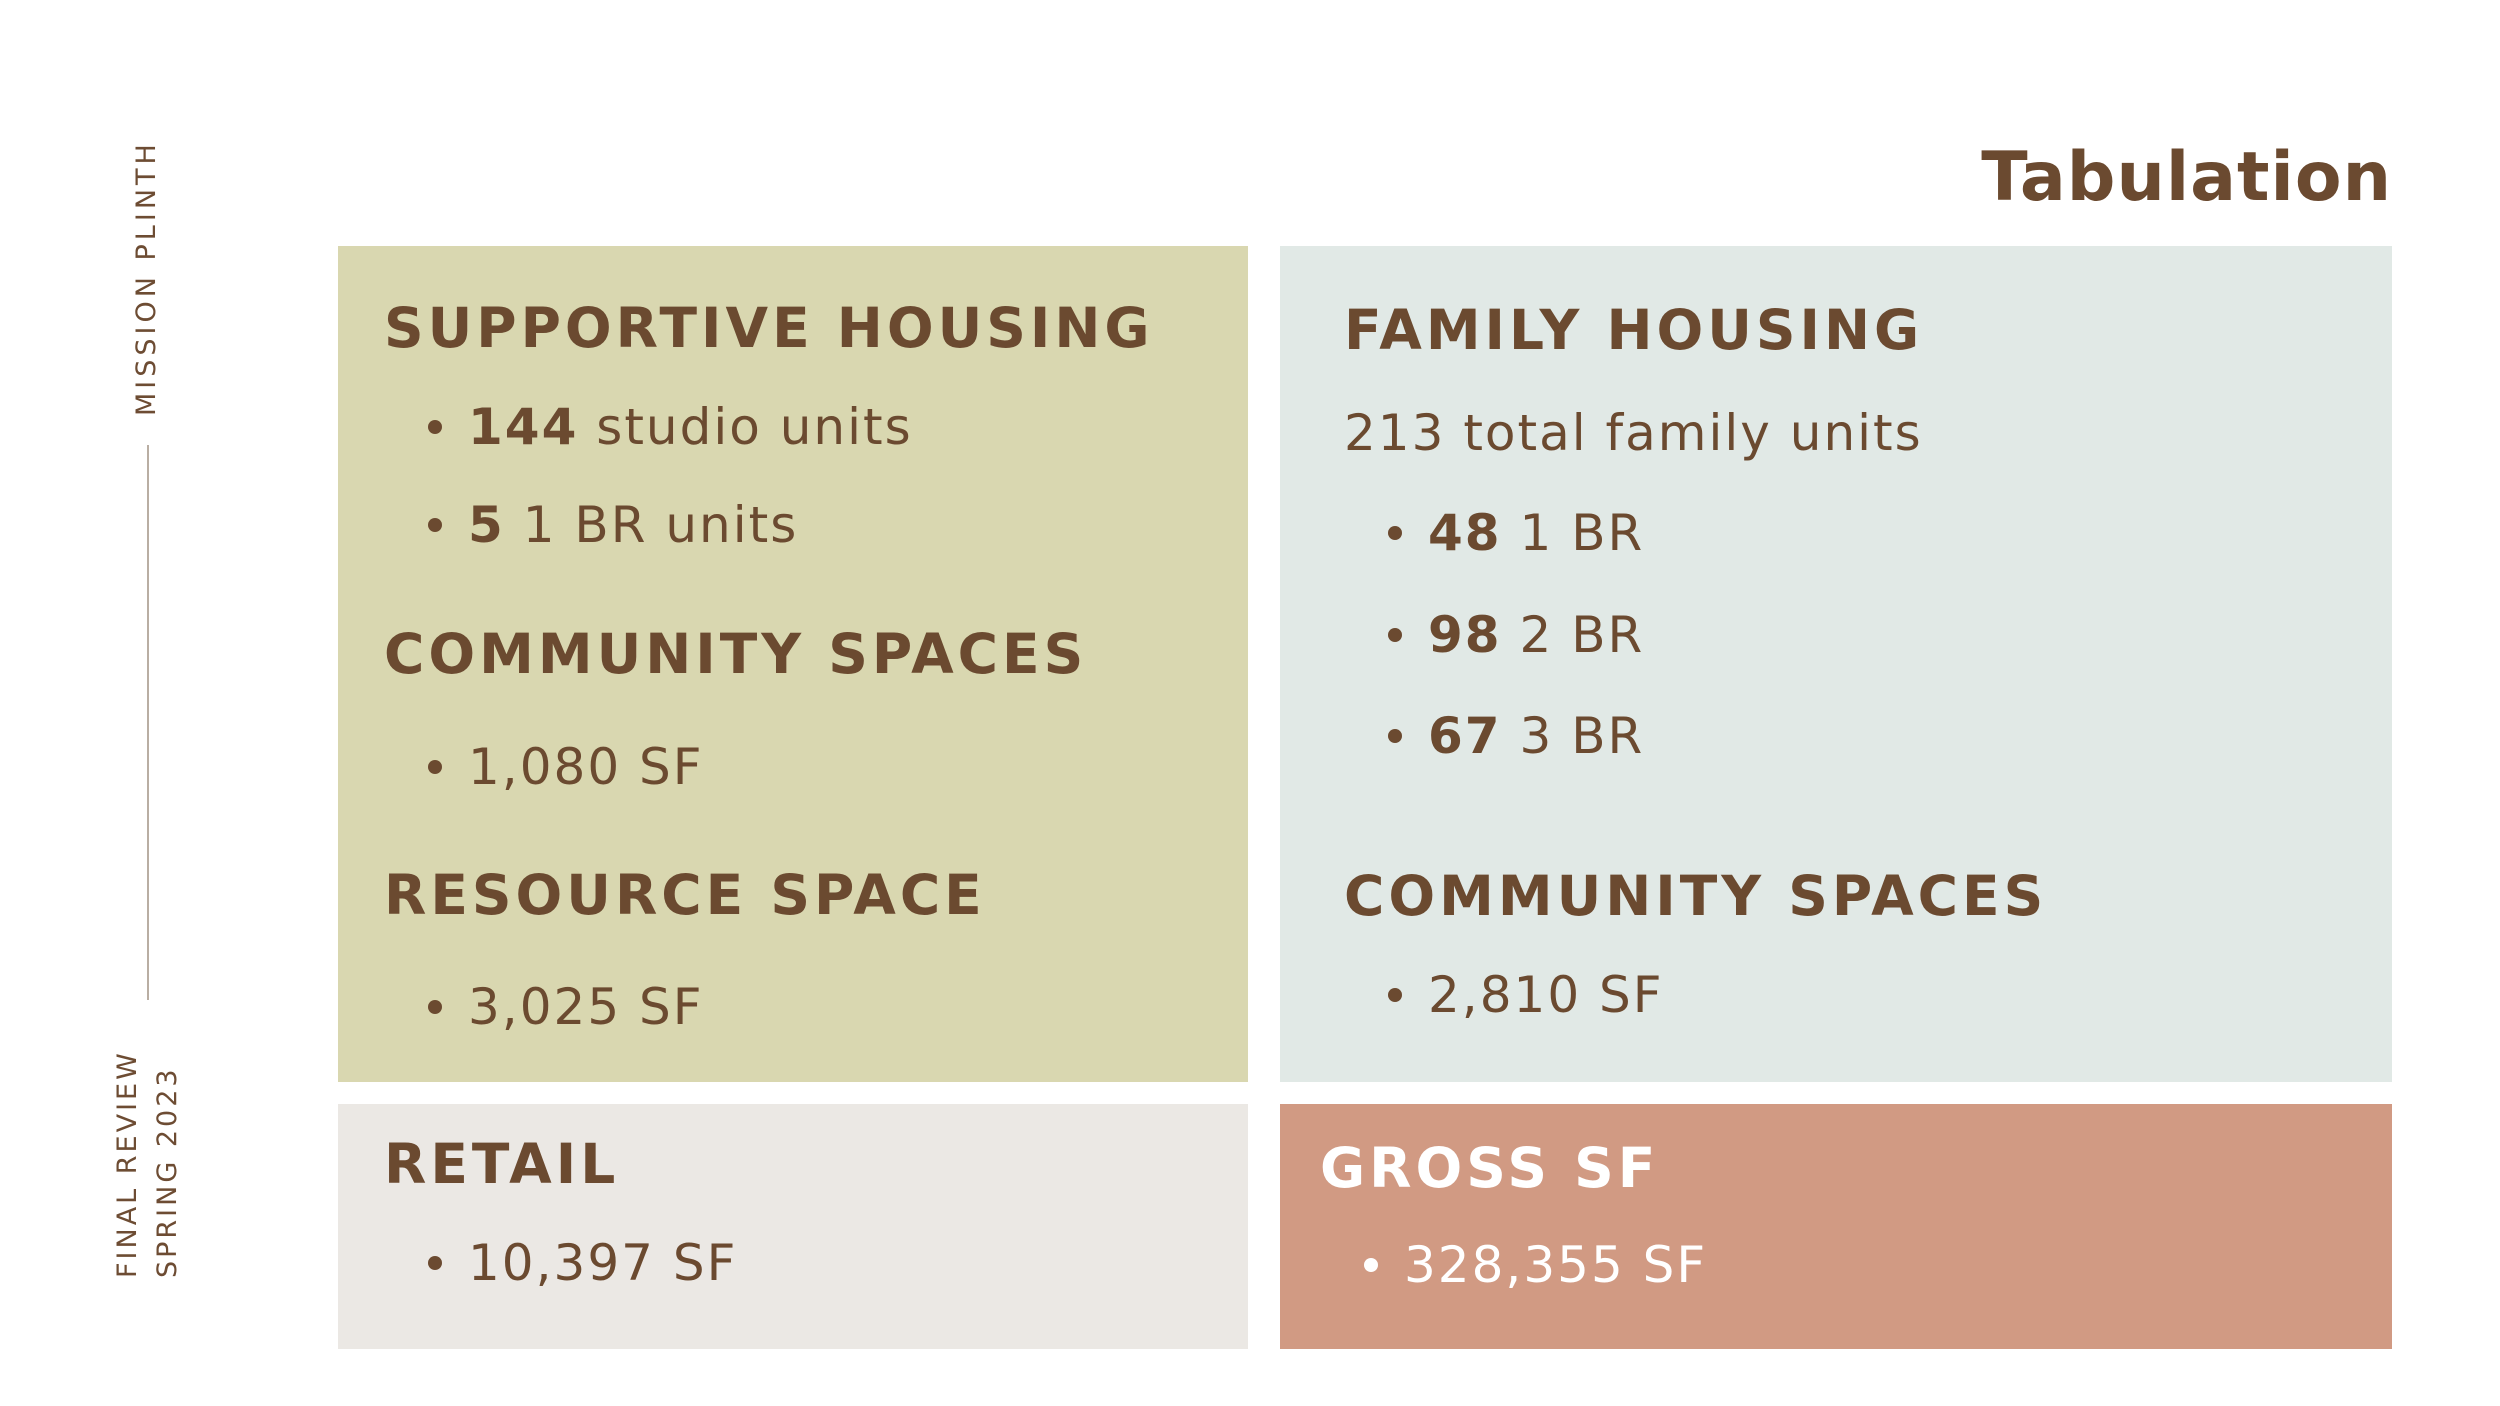  I want to click on resource-space-heading: RESOURCE SPACE, so click(685, 895).